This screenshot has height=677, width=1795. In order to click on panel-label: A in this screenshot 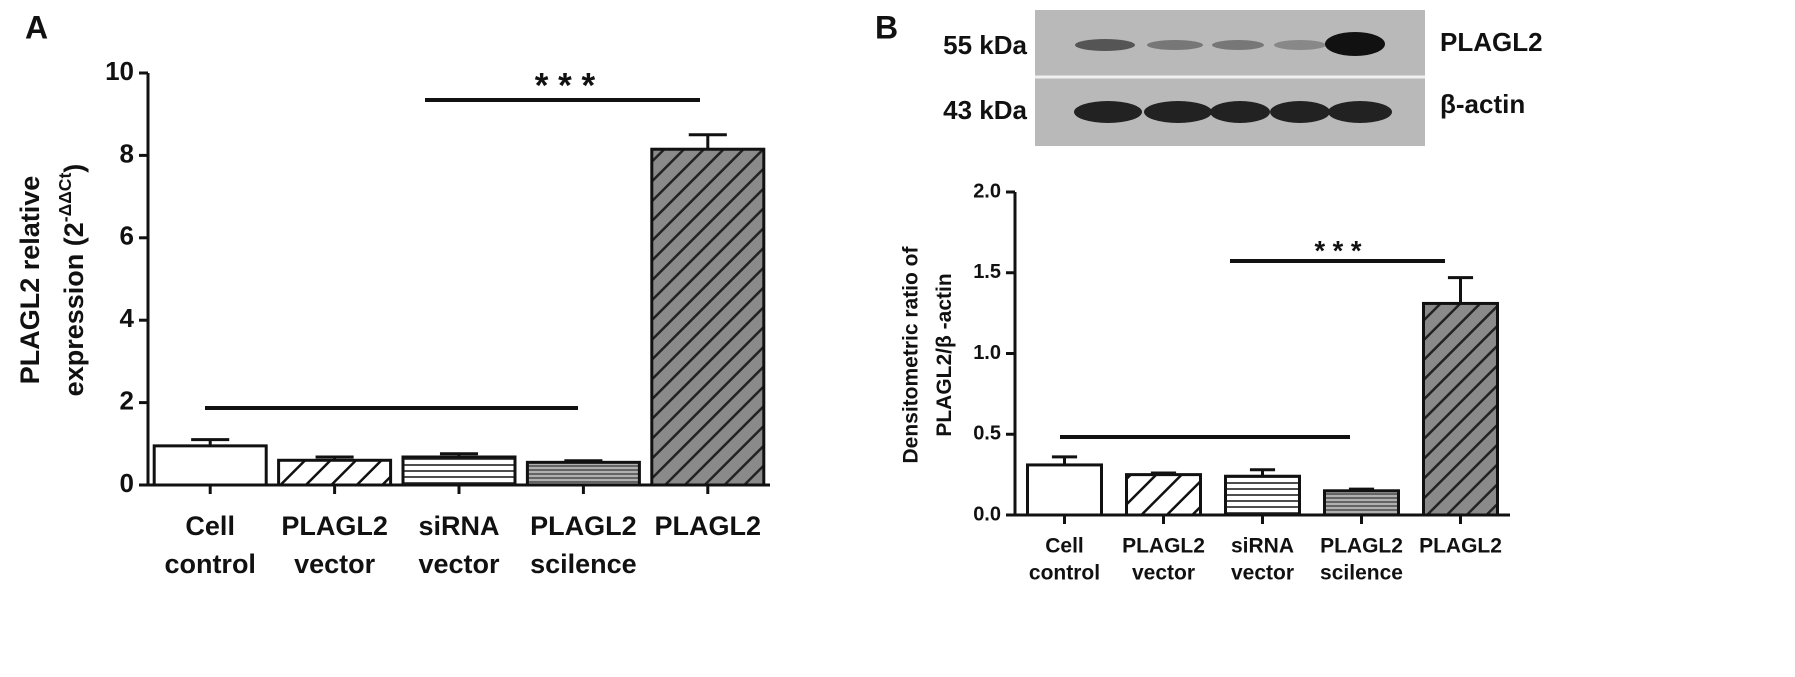, I will do `click(36, 27)`.